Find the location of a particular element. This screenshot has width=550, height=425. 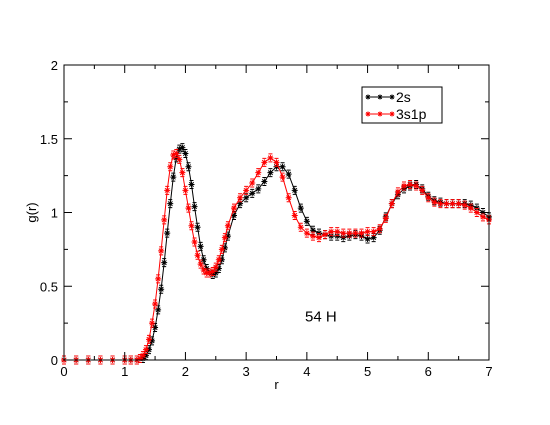

x-tick-label: 2 is located at coordinates (185, 371).